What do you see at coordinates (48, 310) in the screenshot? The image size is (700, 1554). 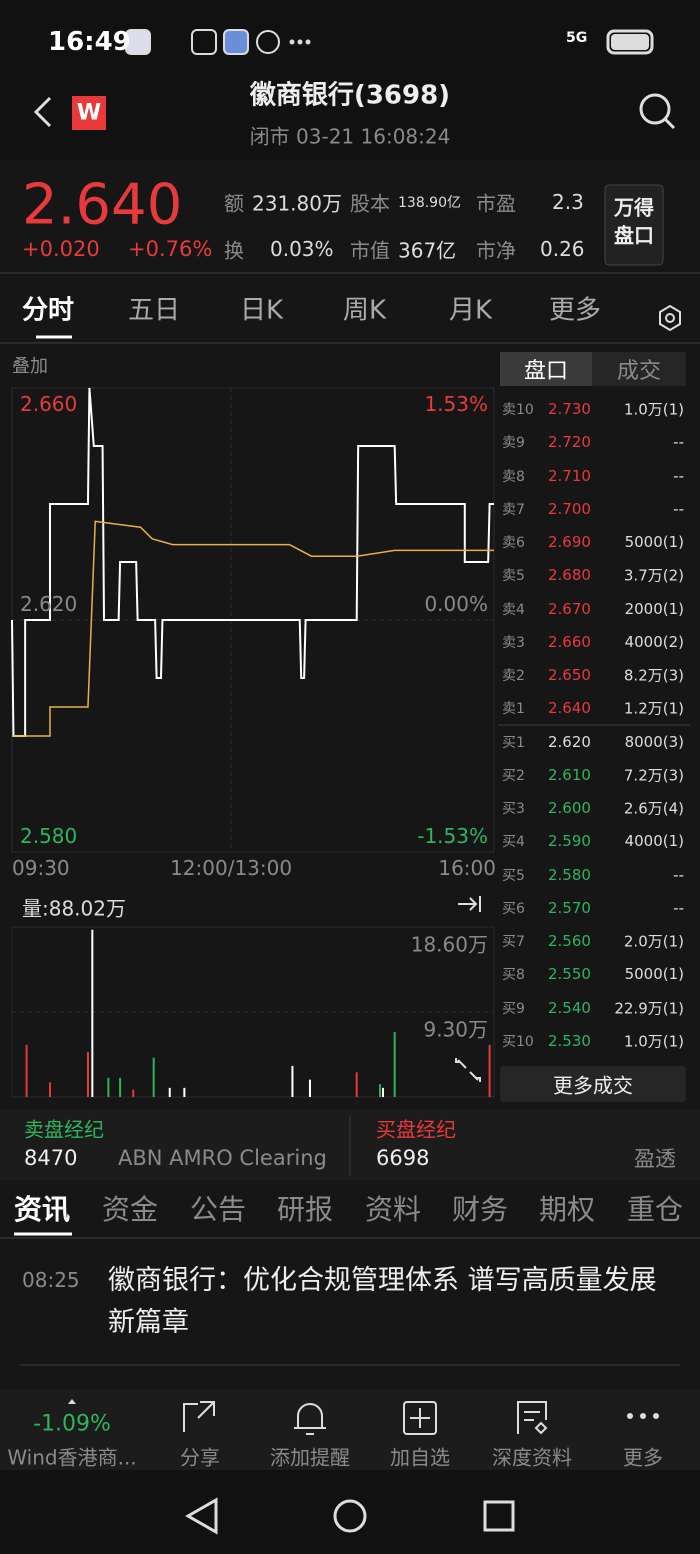 I see `tab: 分时` at bounding box center [48, 310].